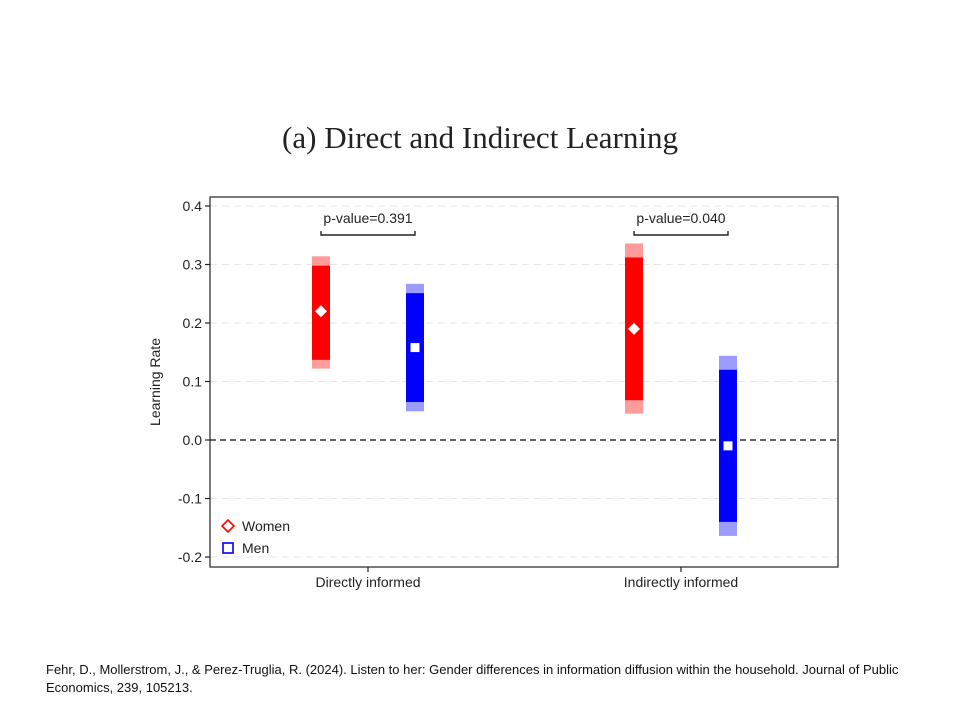 This screenshot has height=720, width=960. I want to click on legend-men-square-icon, so click(228, 548).